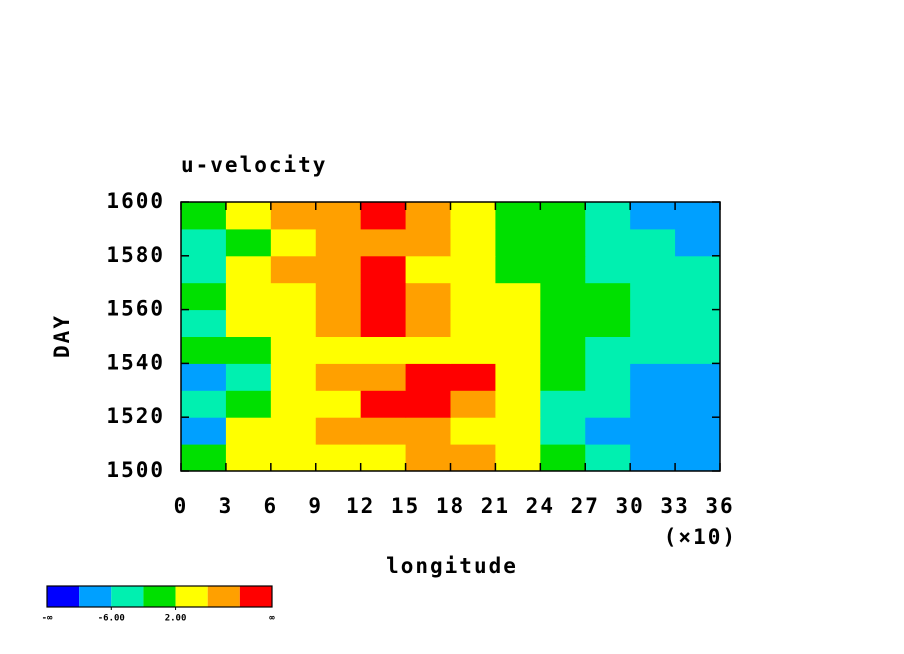 This screenshot has height=654, width=904. I want to click on x-tick-label: 9, so click(315, 506).